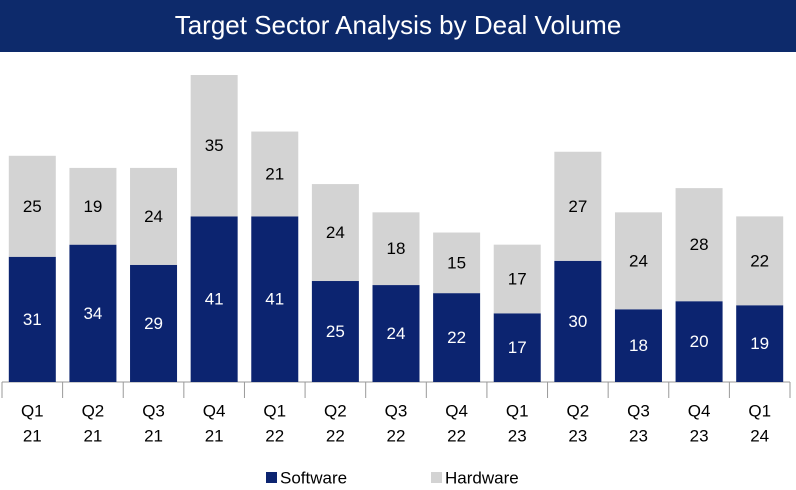  I want to click on data-label: 29, so click(153, 323).